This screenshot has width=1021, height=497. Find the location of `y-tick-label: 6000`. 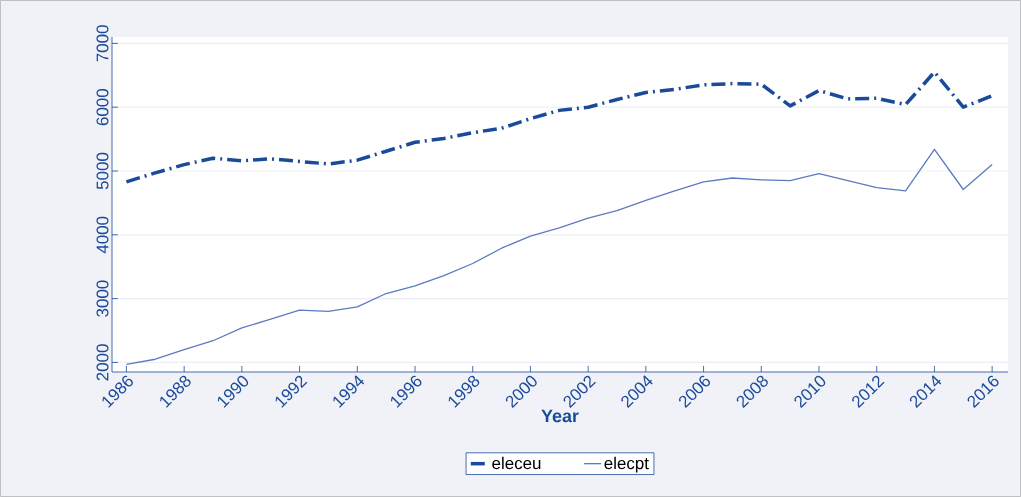

y-tick-label: 6000 is located at coordinates (102, 107).